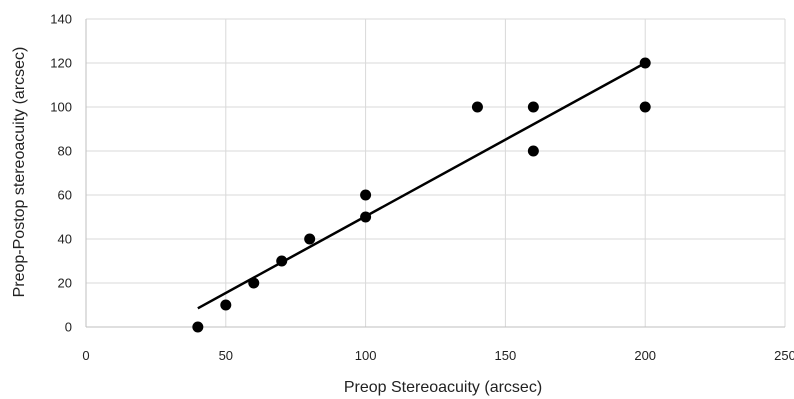  Describe the element at coordinates (19, 172) in the screenshot. I see `y-axis-label: Preop-Postop stereoacuity (arcsec)` at that location.